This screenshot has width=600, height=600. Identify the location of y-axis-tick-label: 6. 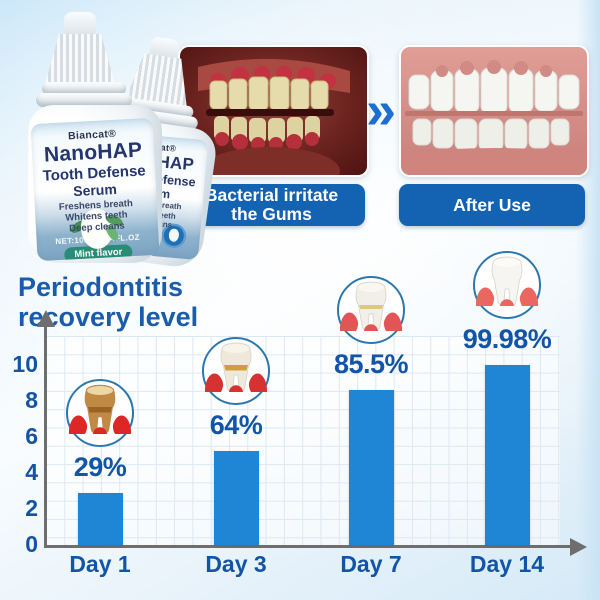
(31, 436).